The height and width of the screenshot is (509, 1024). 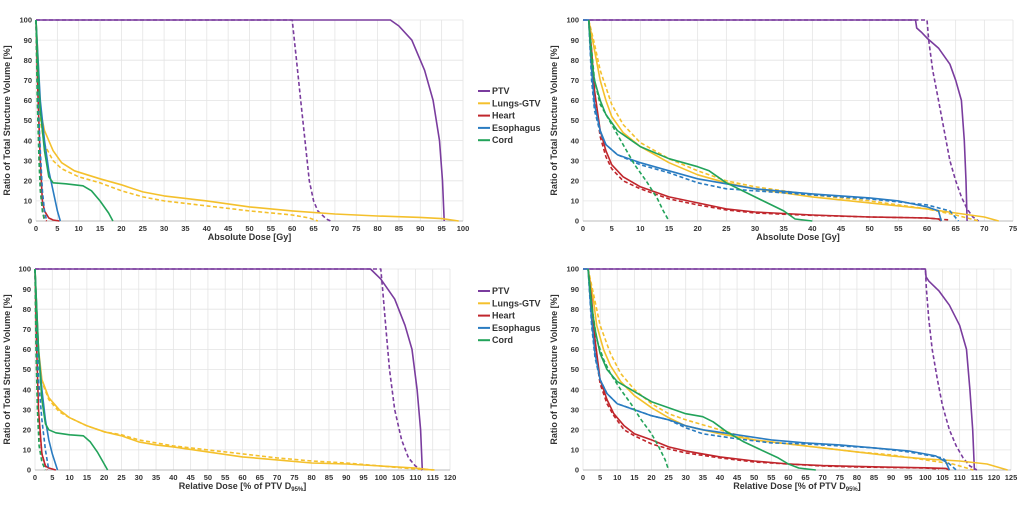 I want to click on x-axis-label: Absolute Dose [Gy], so click(x=250, y=237).